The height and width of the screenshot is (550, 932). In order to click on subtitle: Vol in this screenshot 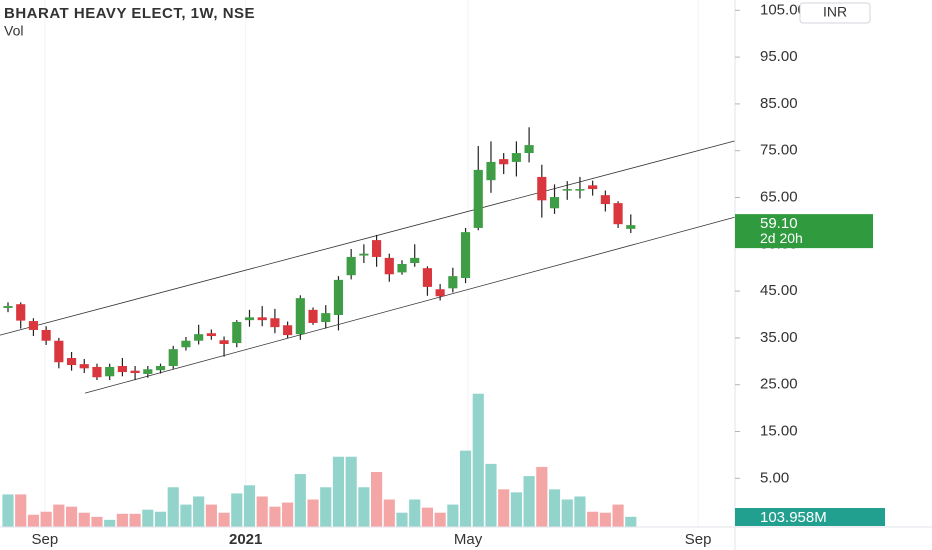, I will do `click(13, 31)`.